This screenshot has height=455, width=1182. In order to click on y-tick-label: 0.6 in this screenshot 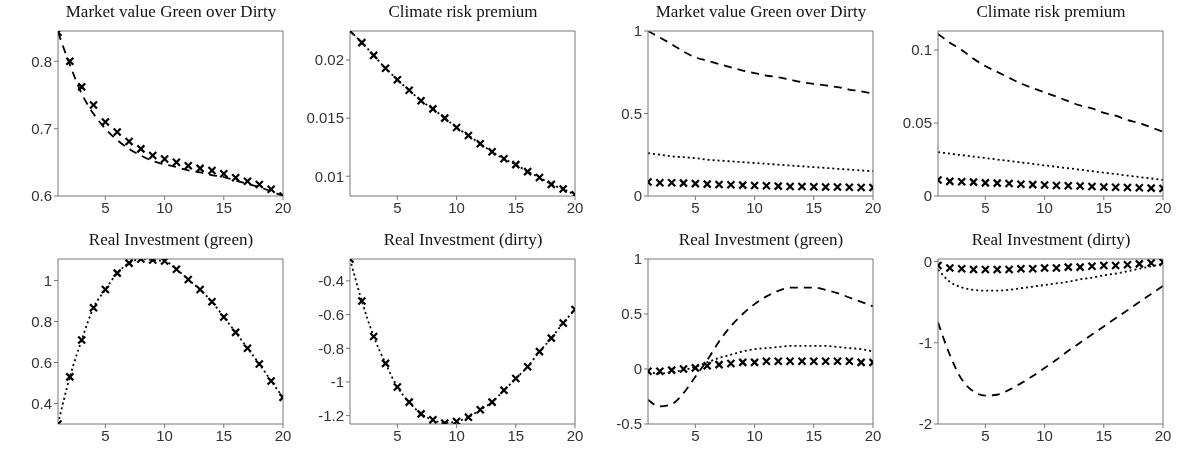, I will do `click(41, 362)`.